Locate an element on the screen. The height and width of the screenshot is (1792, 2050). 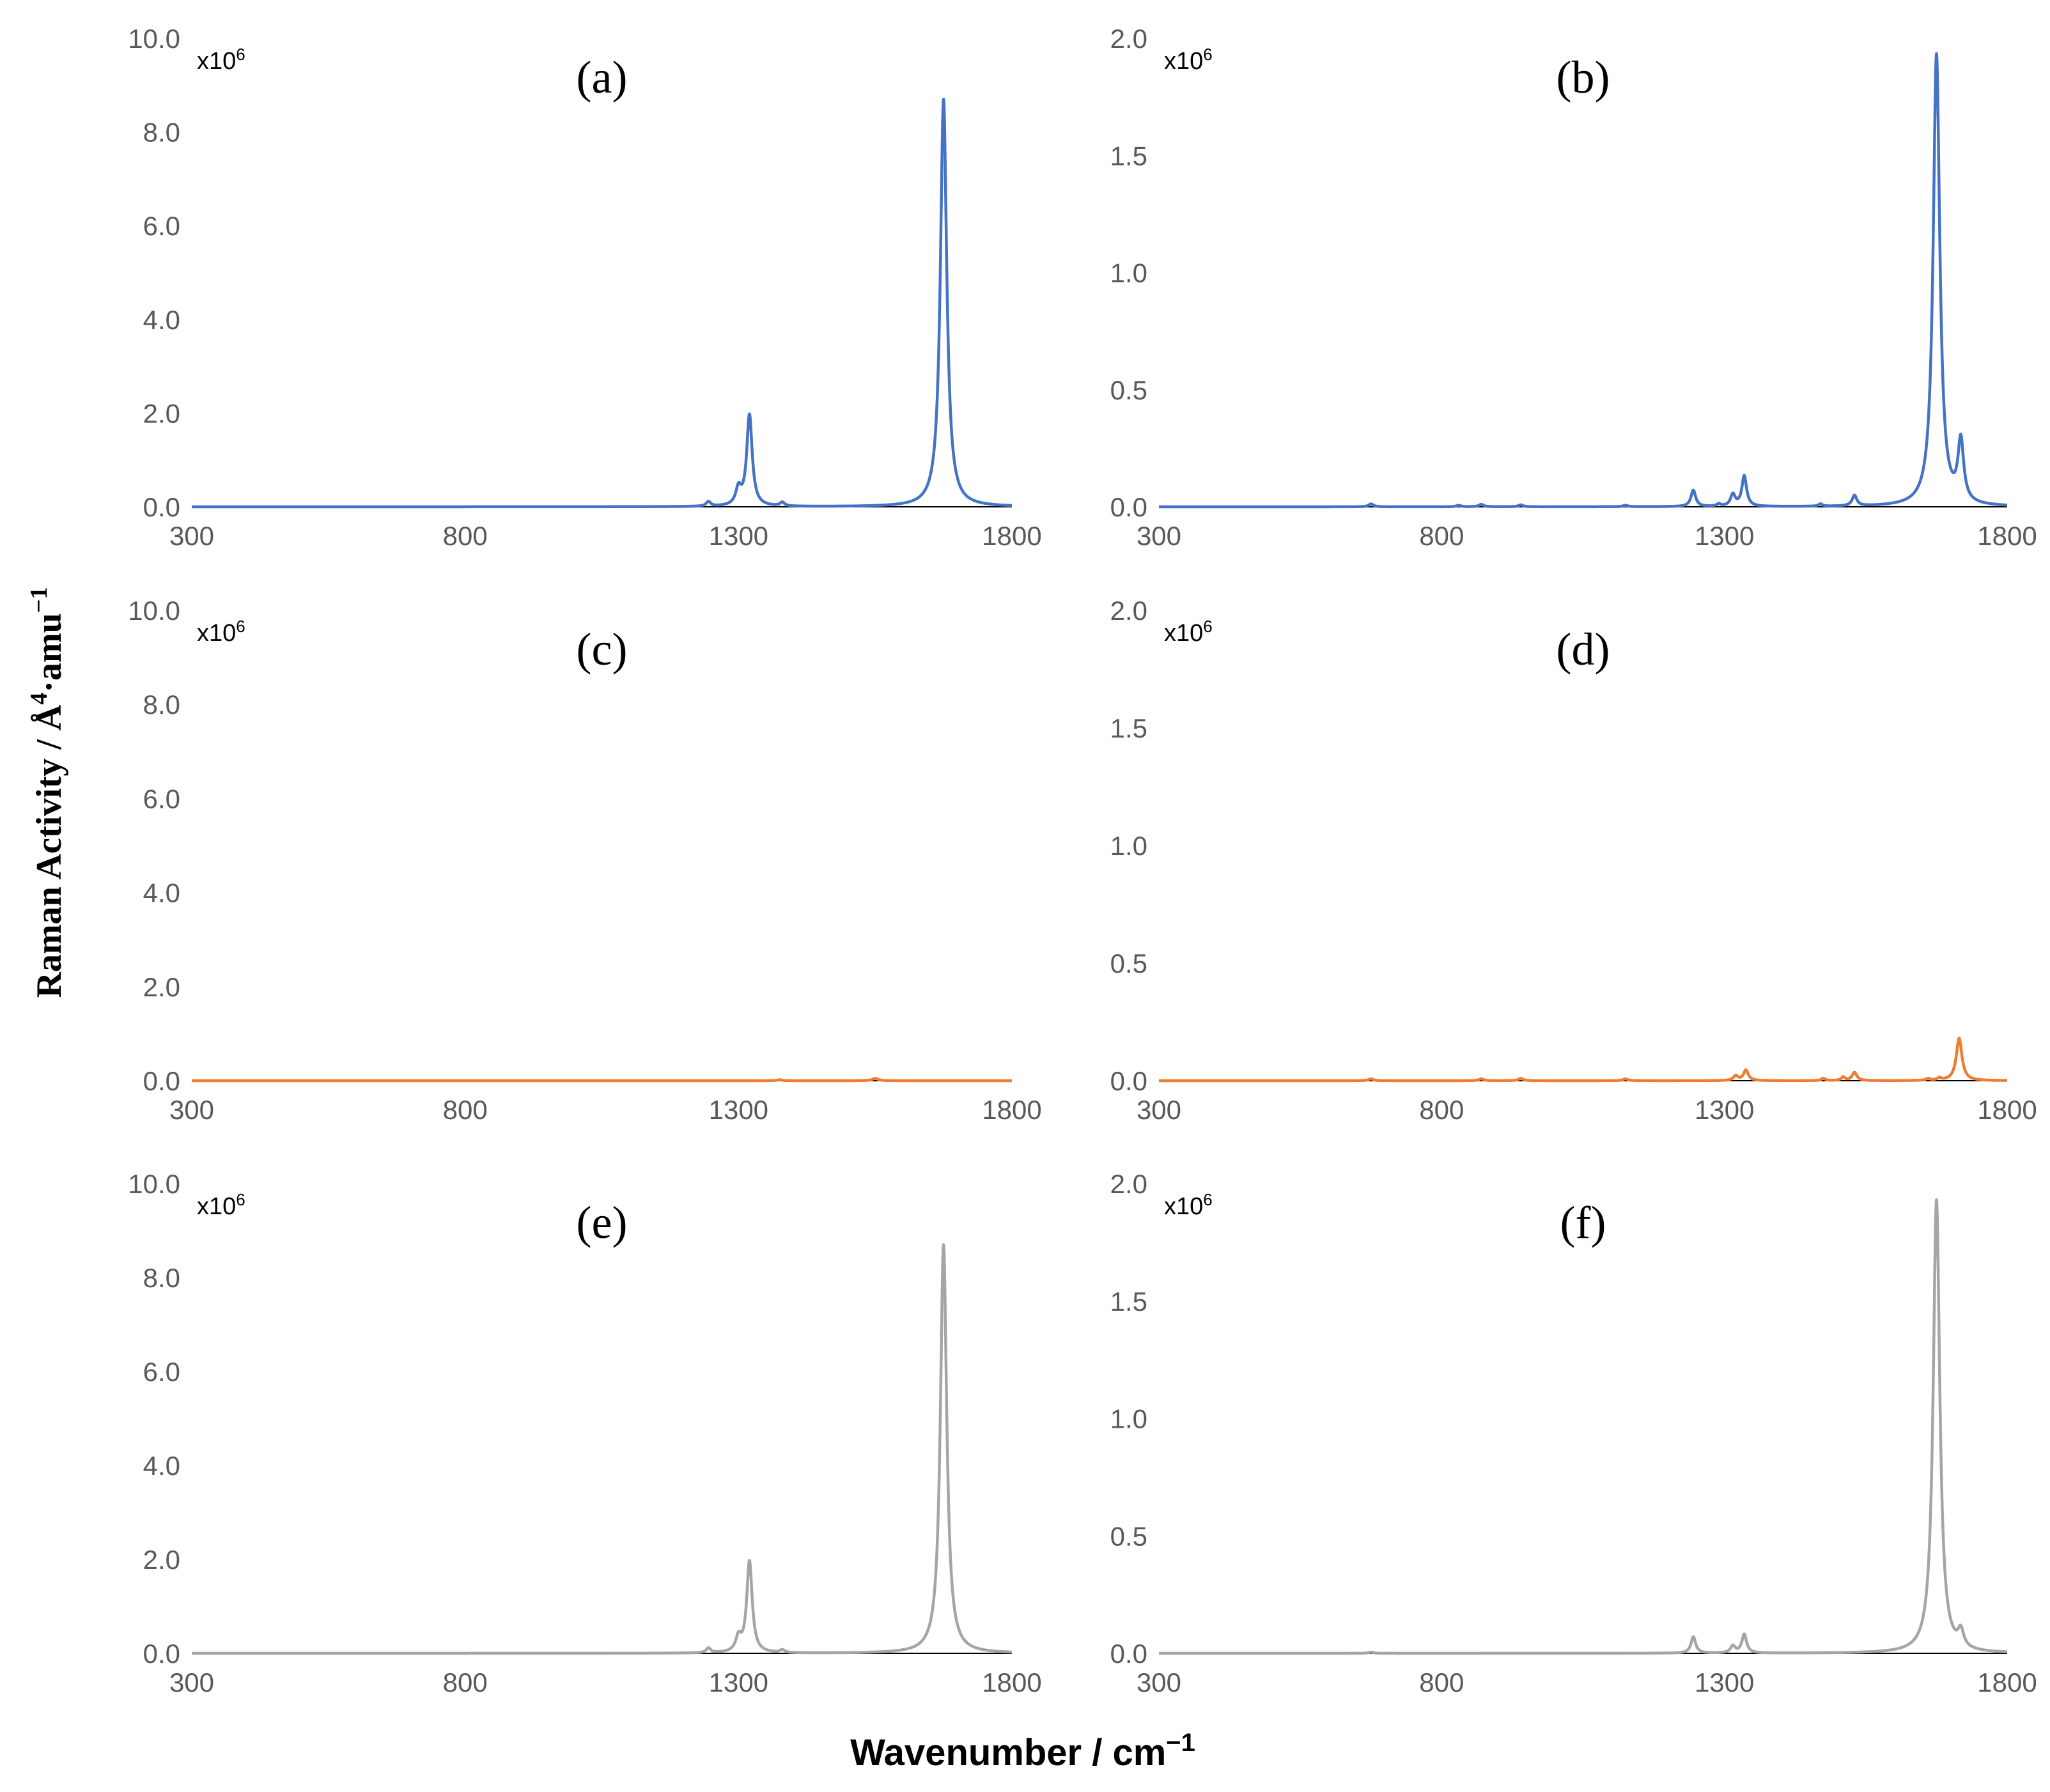
panel-c: 0.0 2.0 4.0 6.0 8.0 10.0 300 800 1300 1800 x106 (c) is located at coordinates (584, 860).